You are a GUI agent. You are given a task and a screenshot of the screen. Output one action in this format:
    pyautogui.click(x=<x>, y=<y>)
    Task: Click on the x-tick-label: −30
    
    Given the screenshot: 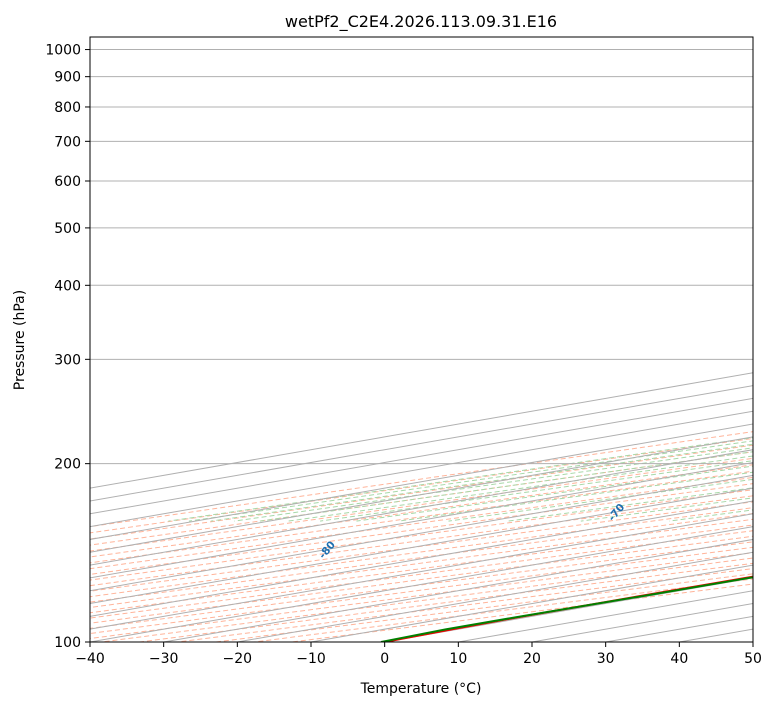 What is the action you would take?
    pyautogui.click(x=164, y=659)
    